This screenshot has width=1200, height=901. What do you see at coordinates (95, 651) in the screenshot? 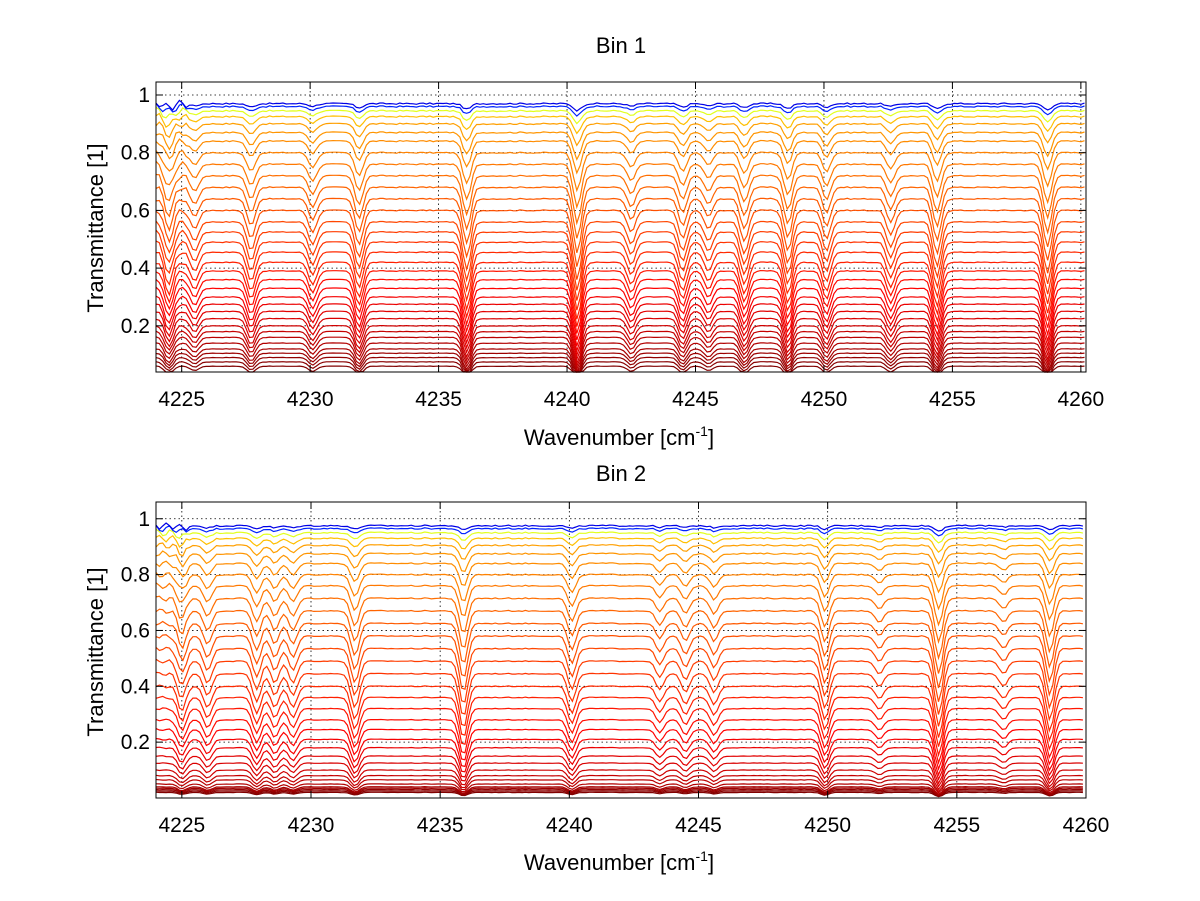
I see `y-axis-label: Transmittance [1]` at bounding box center [95, 651].